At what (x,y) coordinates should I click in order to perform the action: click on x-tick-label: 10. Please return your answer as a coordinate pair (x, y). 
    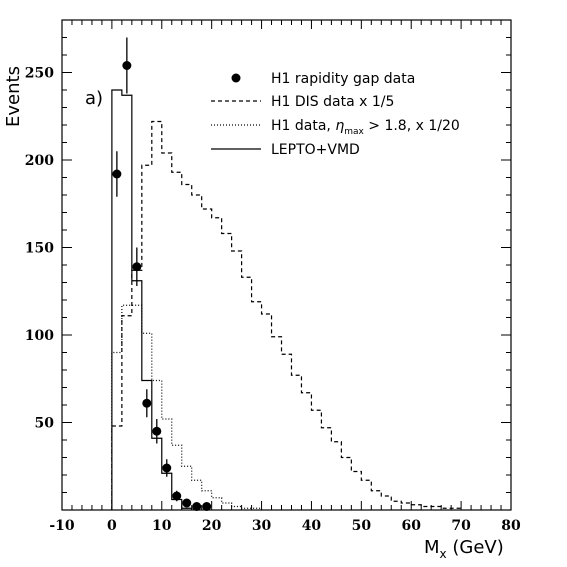
    Looking at the image, I should click on (162, 526).